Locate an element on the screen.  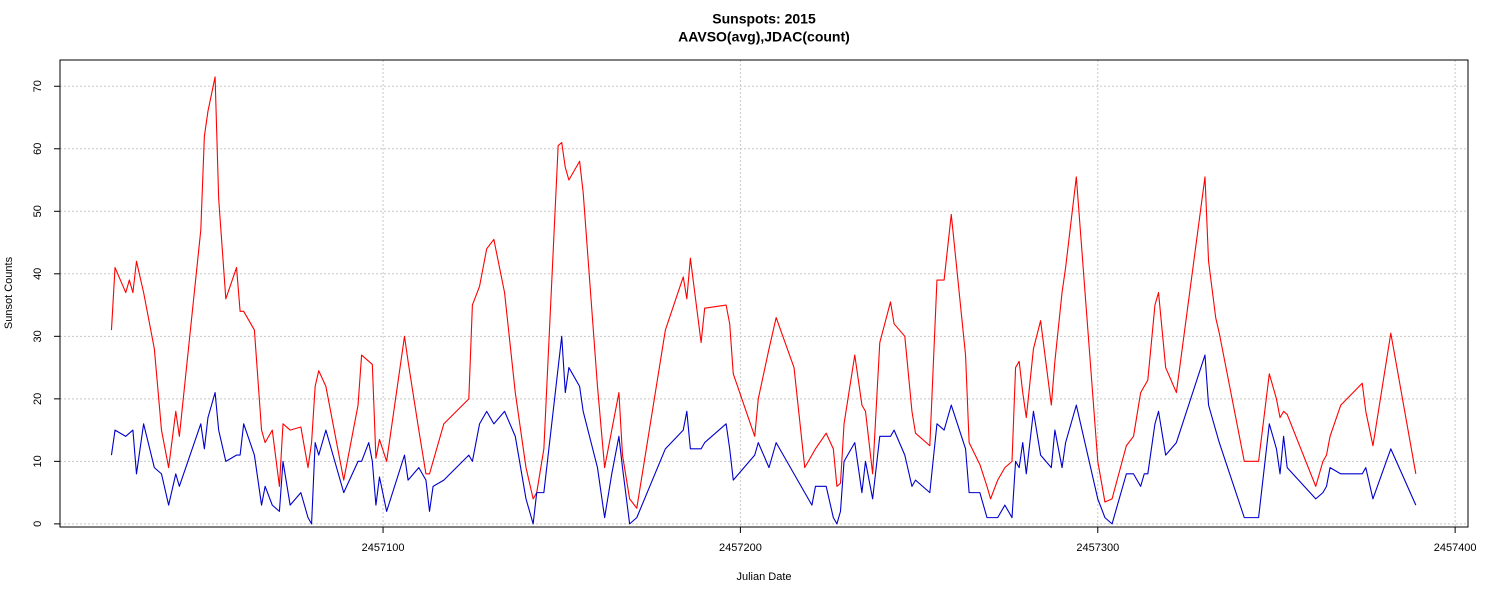
chart-title: Sunspots: 2015 is located at coordinates (764, 19).